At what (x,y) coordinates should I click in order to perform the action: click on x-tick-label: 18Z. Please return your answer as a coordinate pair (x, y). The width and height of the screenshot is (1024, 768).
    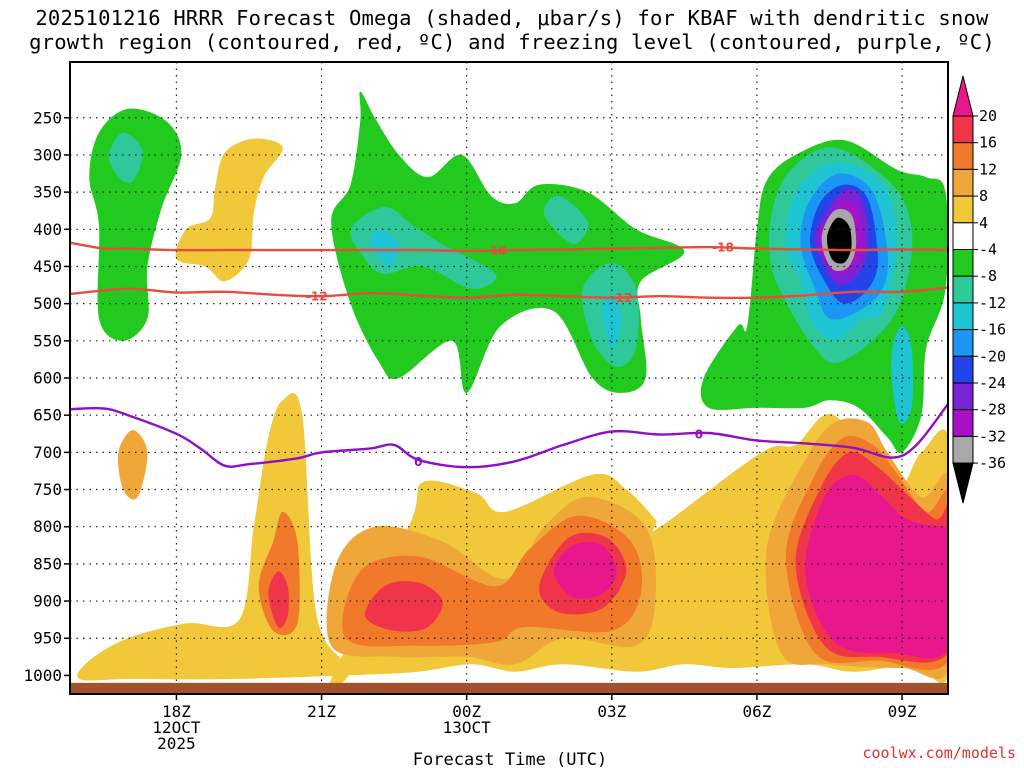
    Looking at the image, I should click on (176, 711).